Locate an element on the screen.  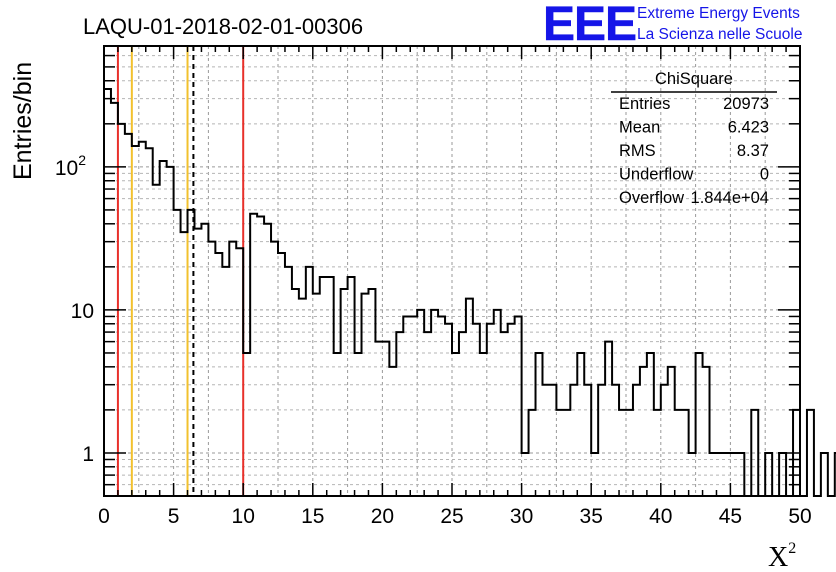
x-axis-label: X2 is located at coordinates (782, 556).